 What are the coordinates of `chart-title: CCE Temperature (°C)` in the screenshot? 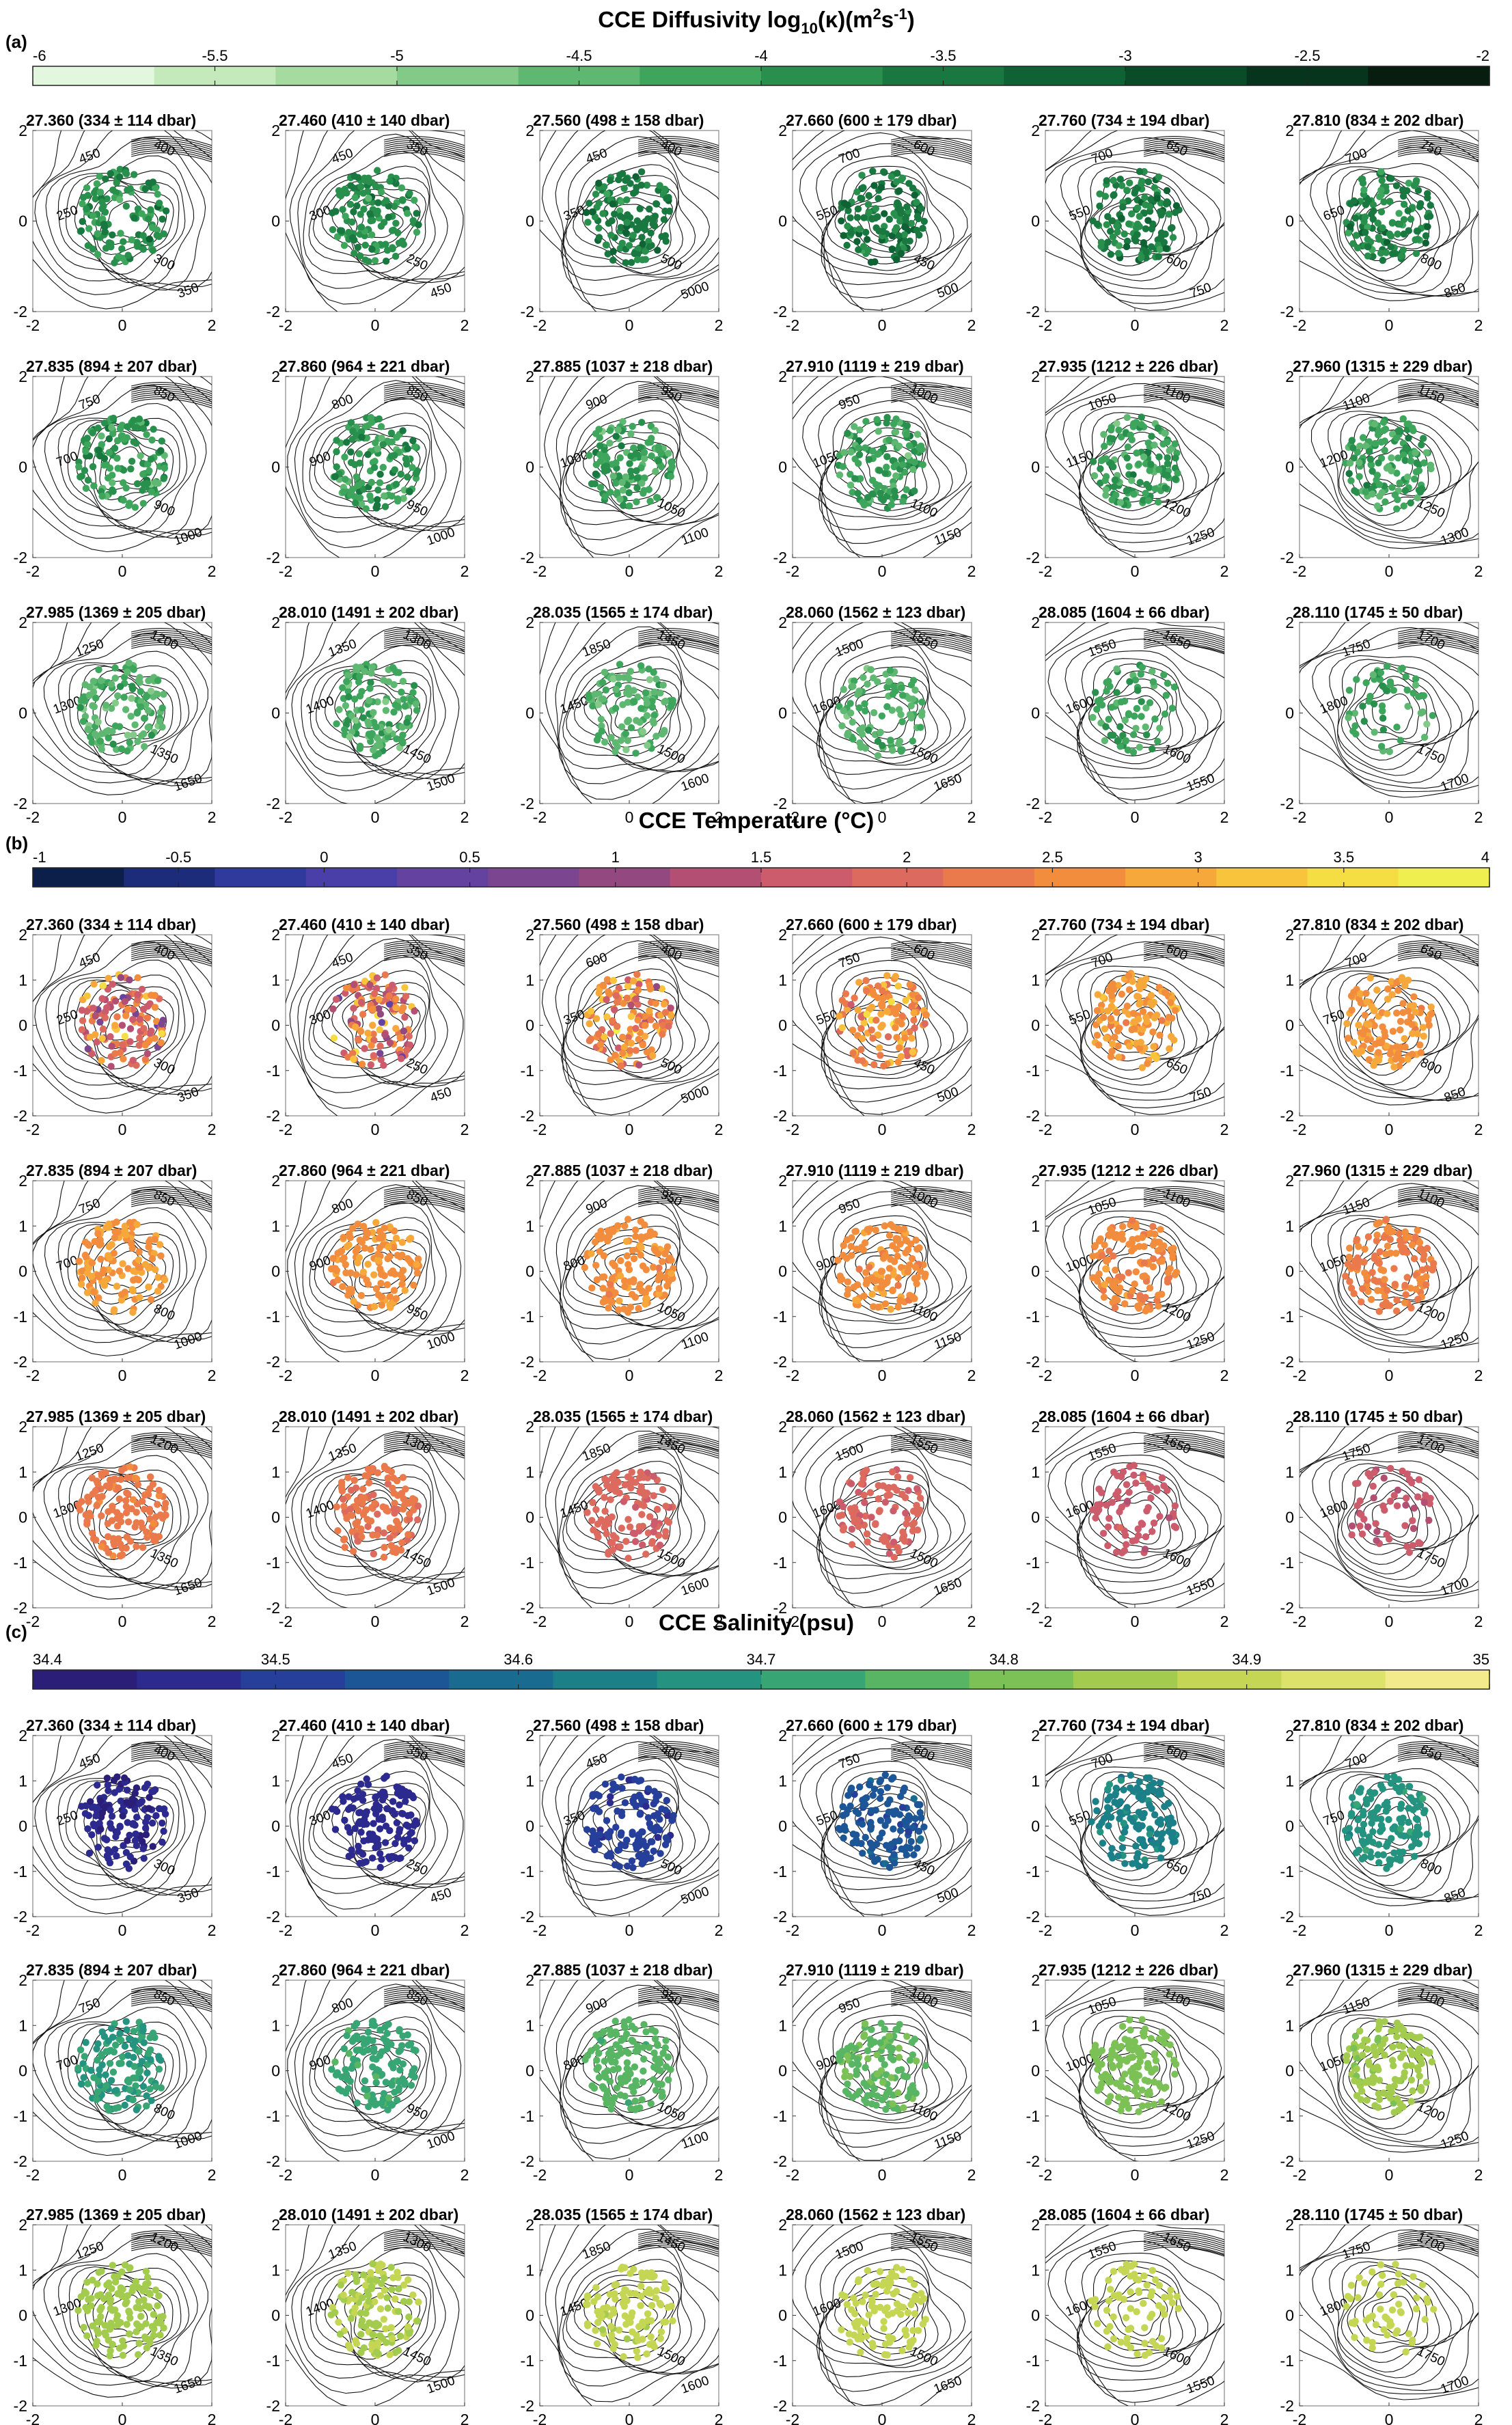 It's located at (756, 821).